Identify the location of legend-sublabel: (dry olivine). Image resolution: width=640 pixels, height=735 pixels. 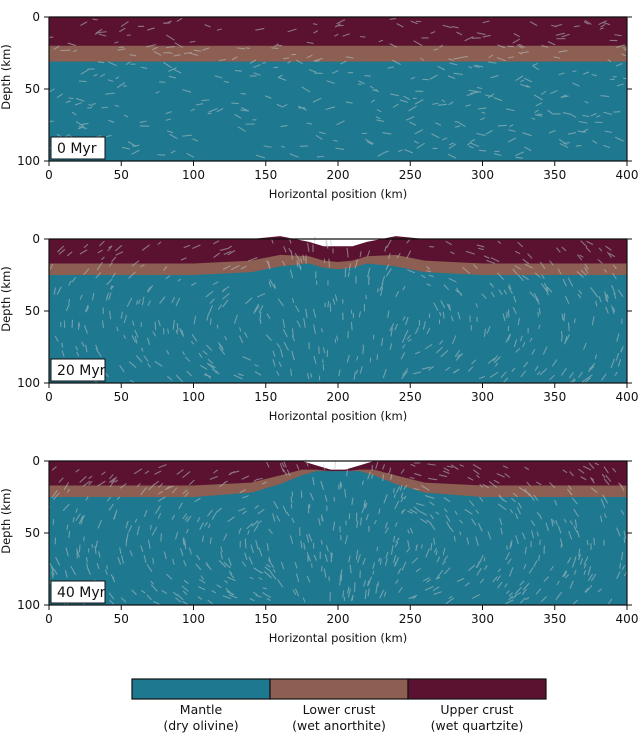
(200, 725).